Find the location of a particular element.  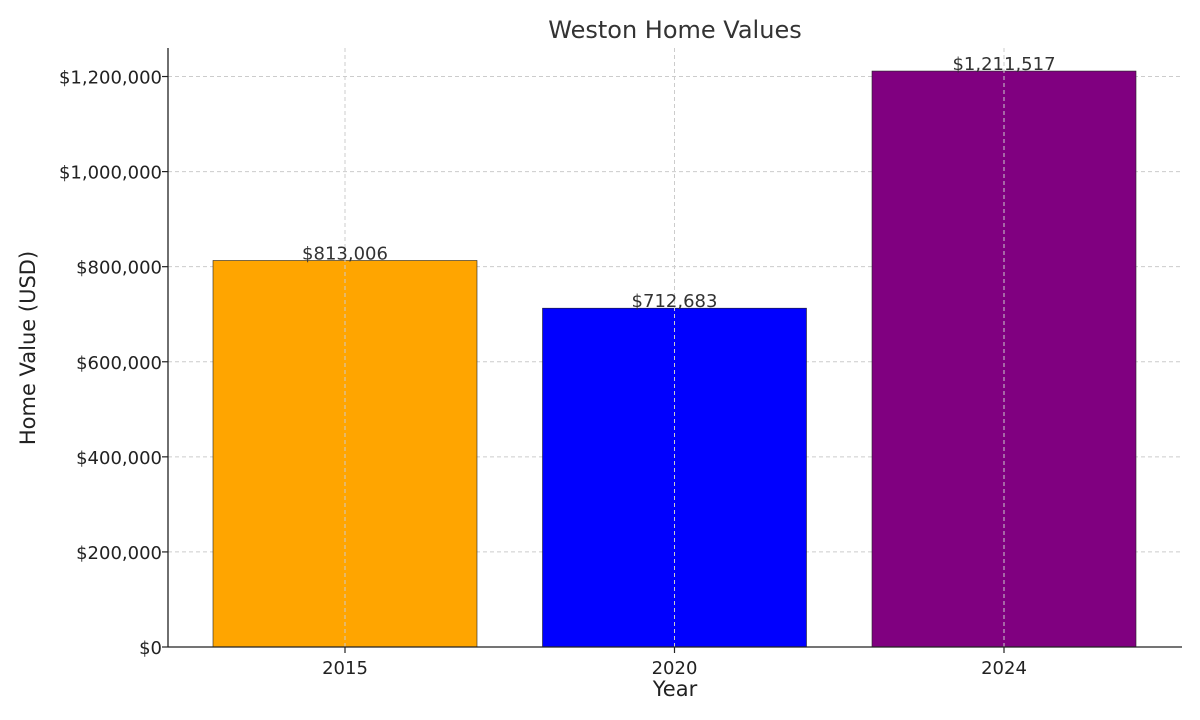

x-axis-label: Year is located at coordinates (675, 689).